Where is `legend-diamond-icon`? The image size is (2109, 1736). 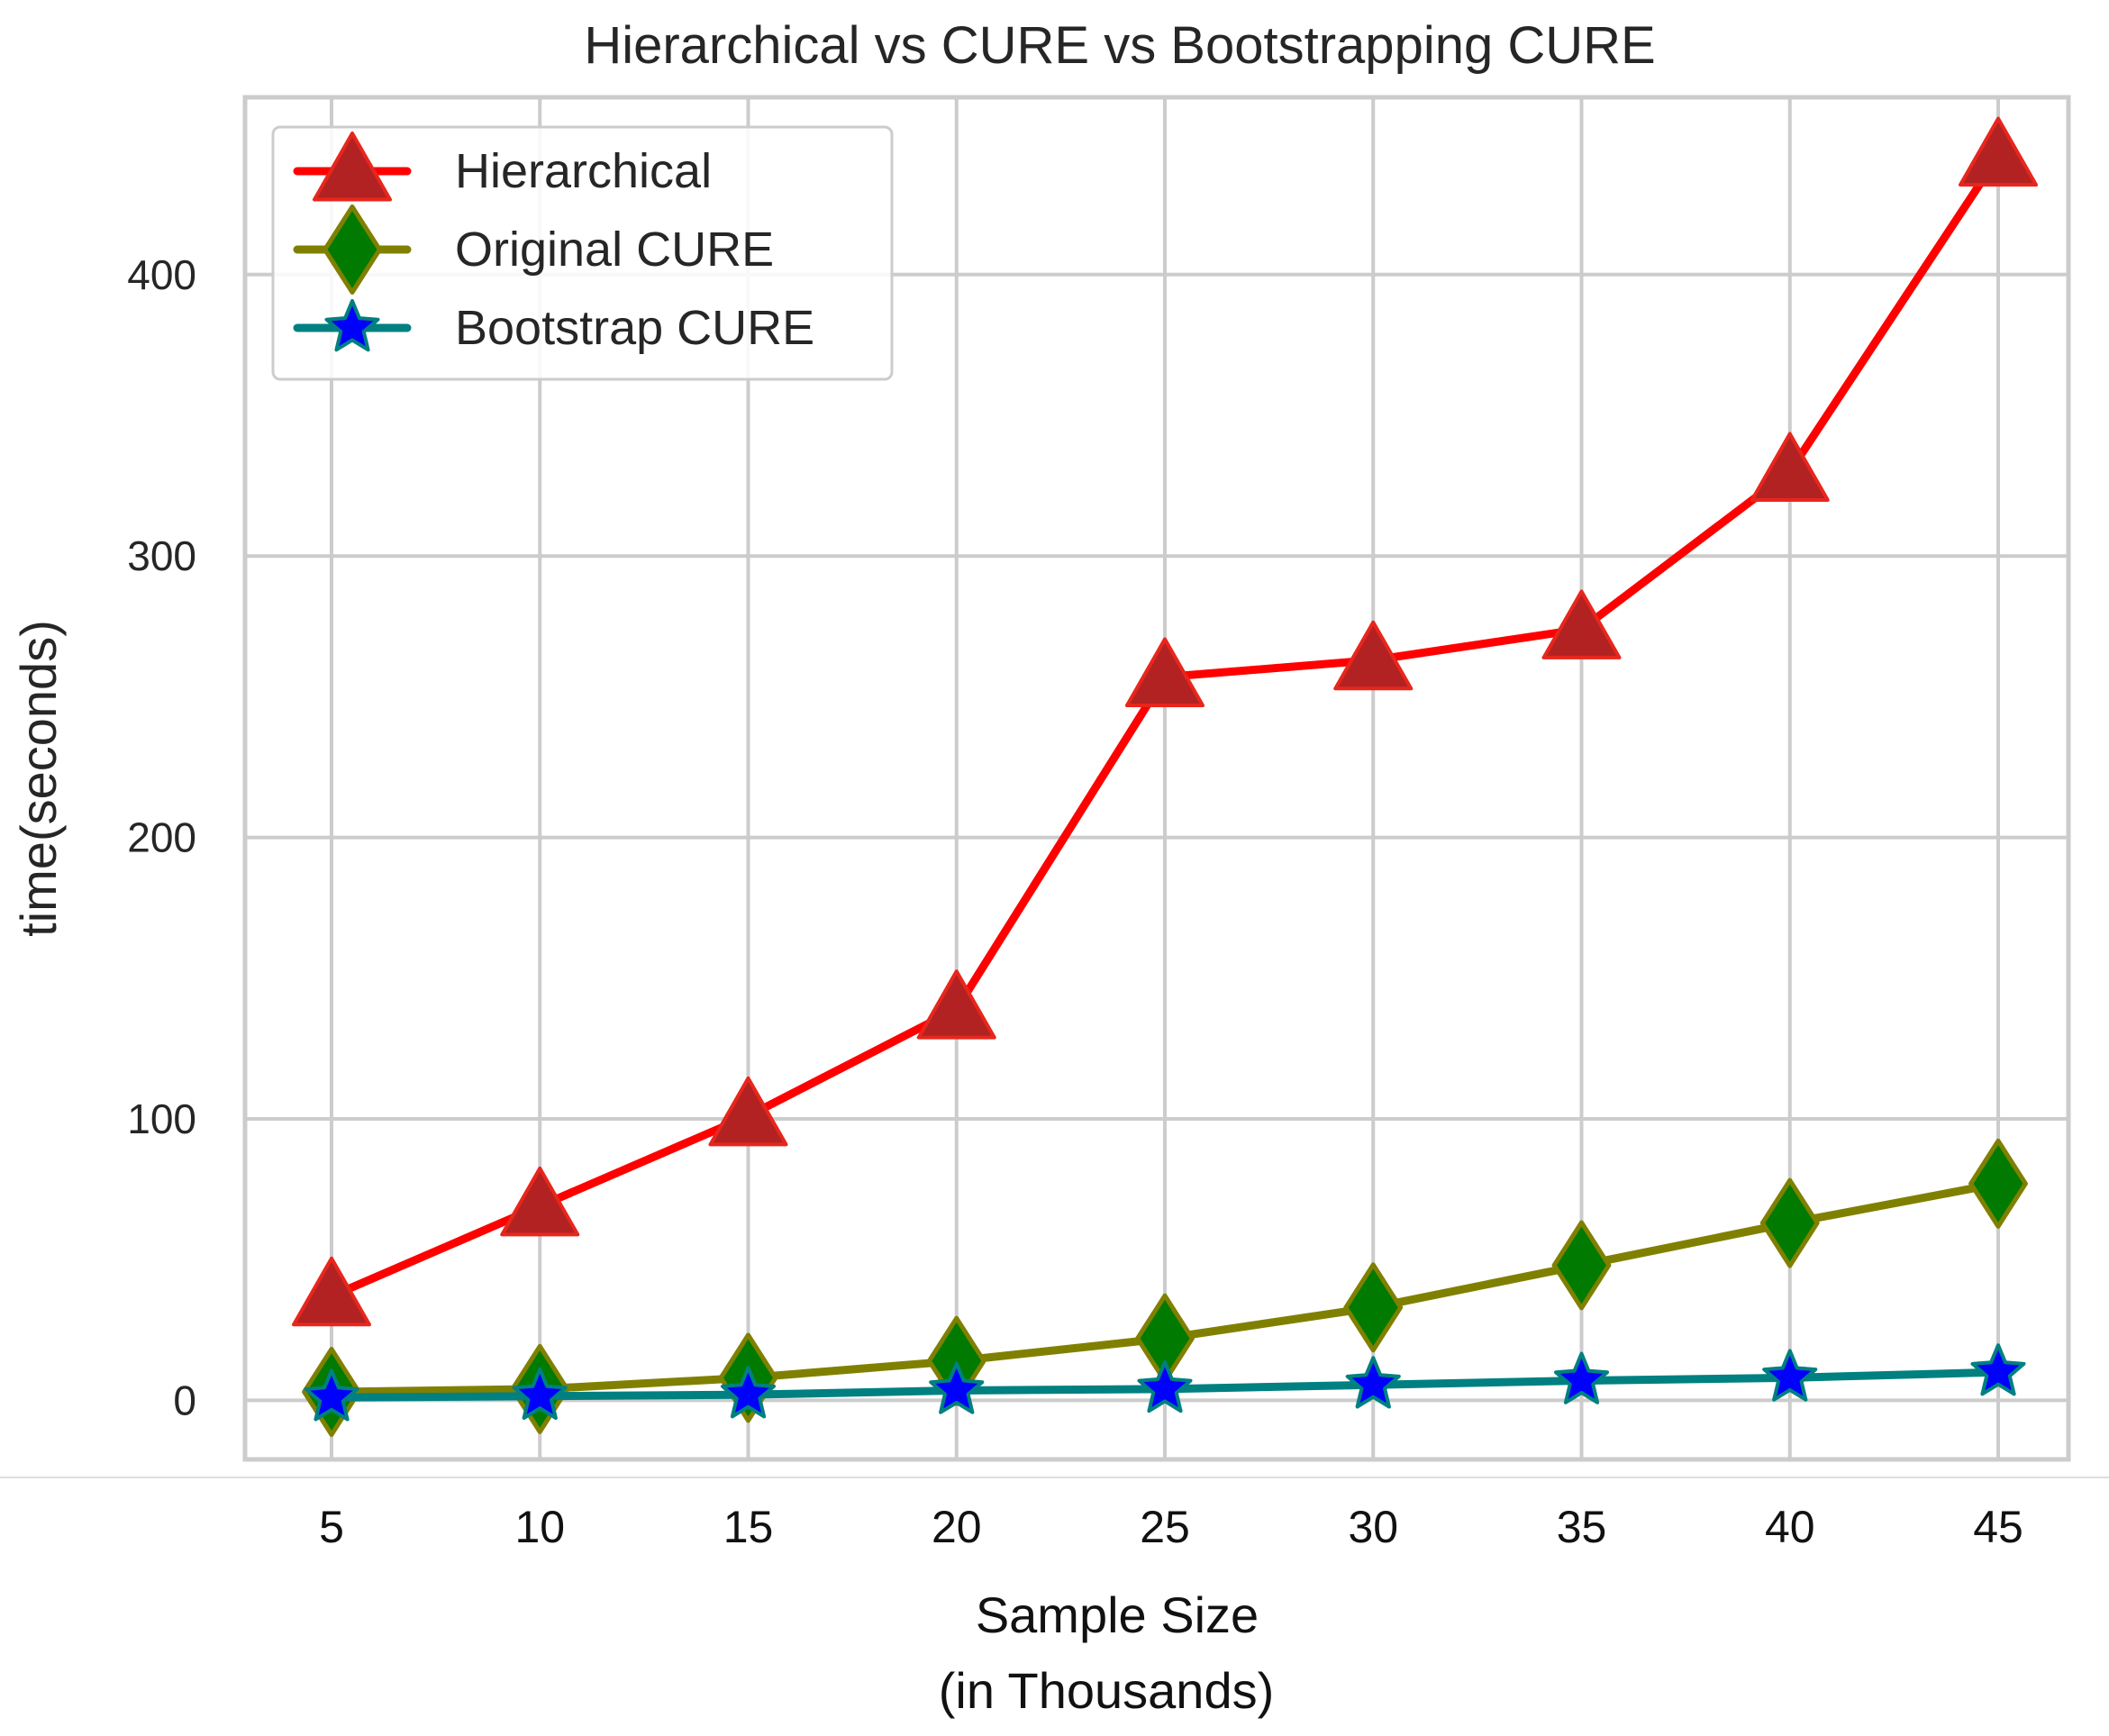 legend-diamond-icon is located at coordinates (352, 250).